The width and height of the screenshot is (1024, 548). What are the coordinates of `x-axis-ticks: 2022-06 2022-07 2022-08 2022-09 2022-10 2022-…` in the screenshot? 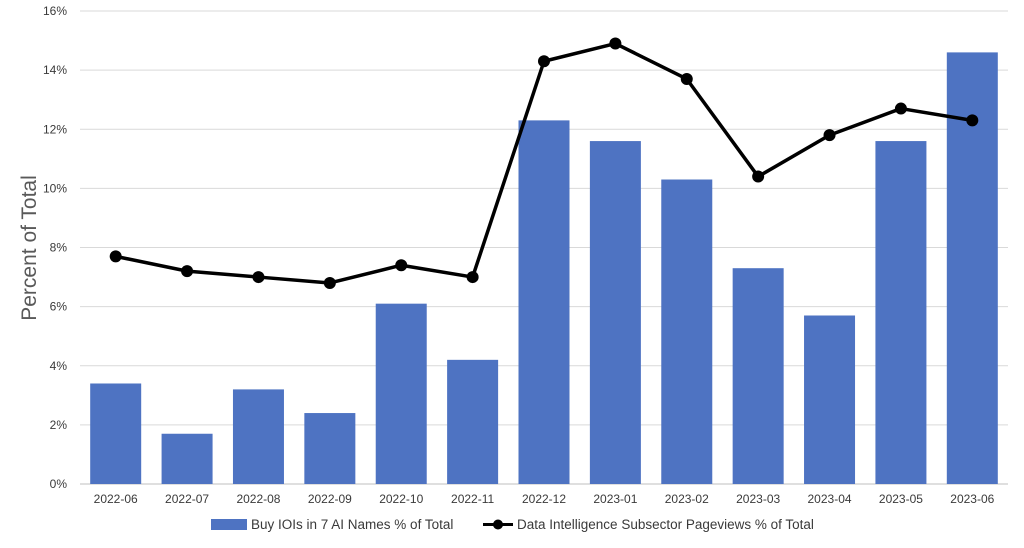 It's located at (544, 499).